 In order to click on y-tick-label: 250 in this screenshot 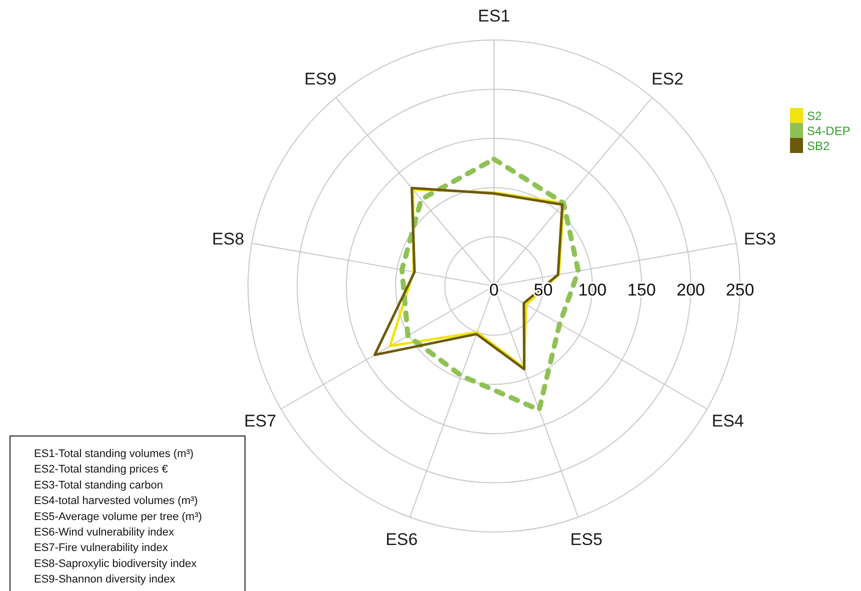, I will do `click(740, 290)`.